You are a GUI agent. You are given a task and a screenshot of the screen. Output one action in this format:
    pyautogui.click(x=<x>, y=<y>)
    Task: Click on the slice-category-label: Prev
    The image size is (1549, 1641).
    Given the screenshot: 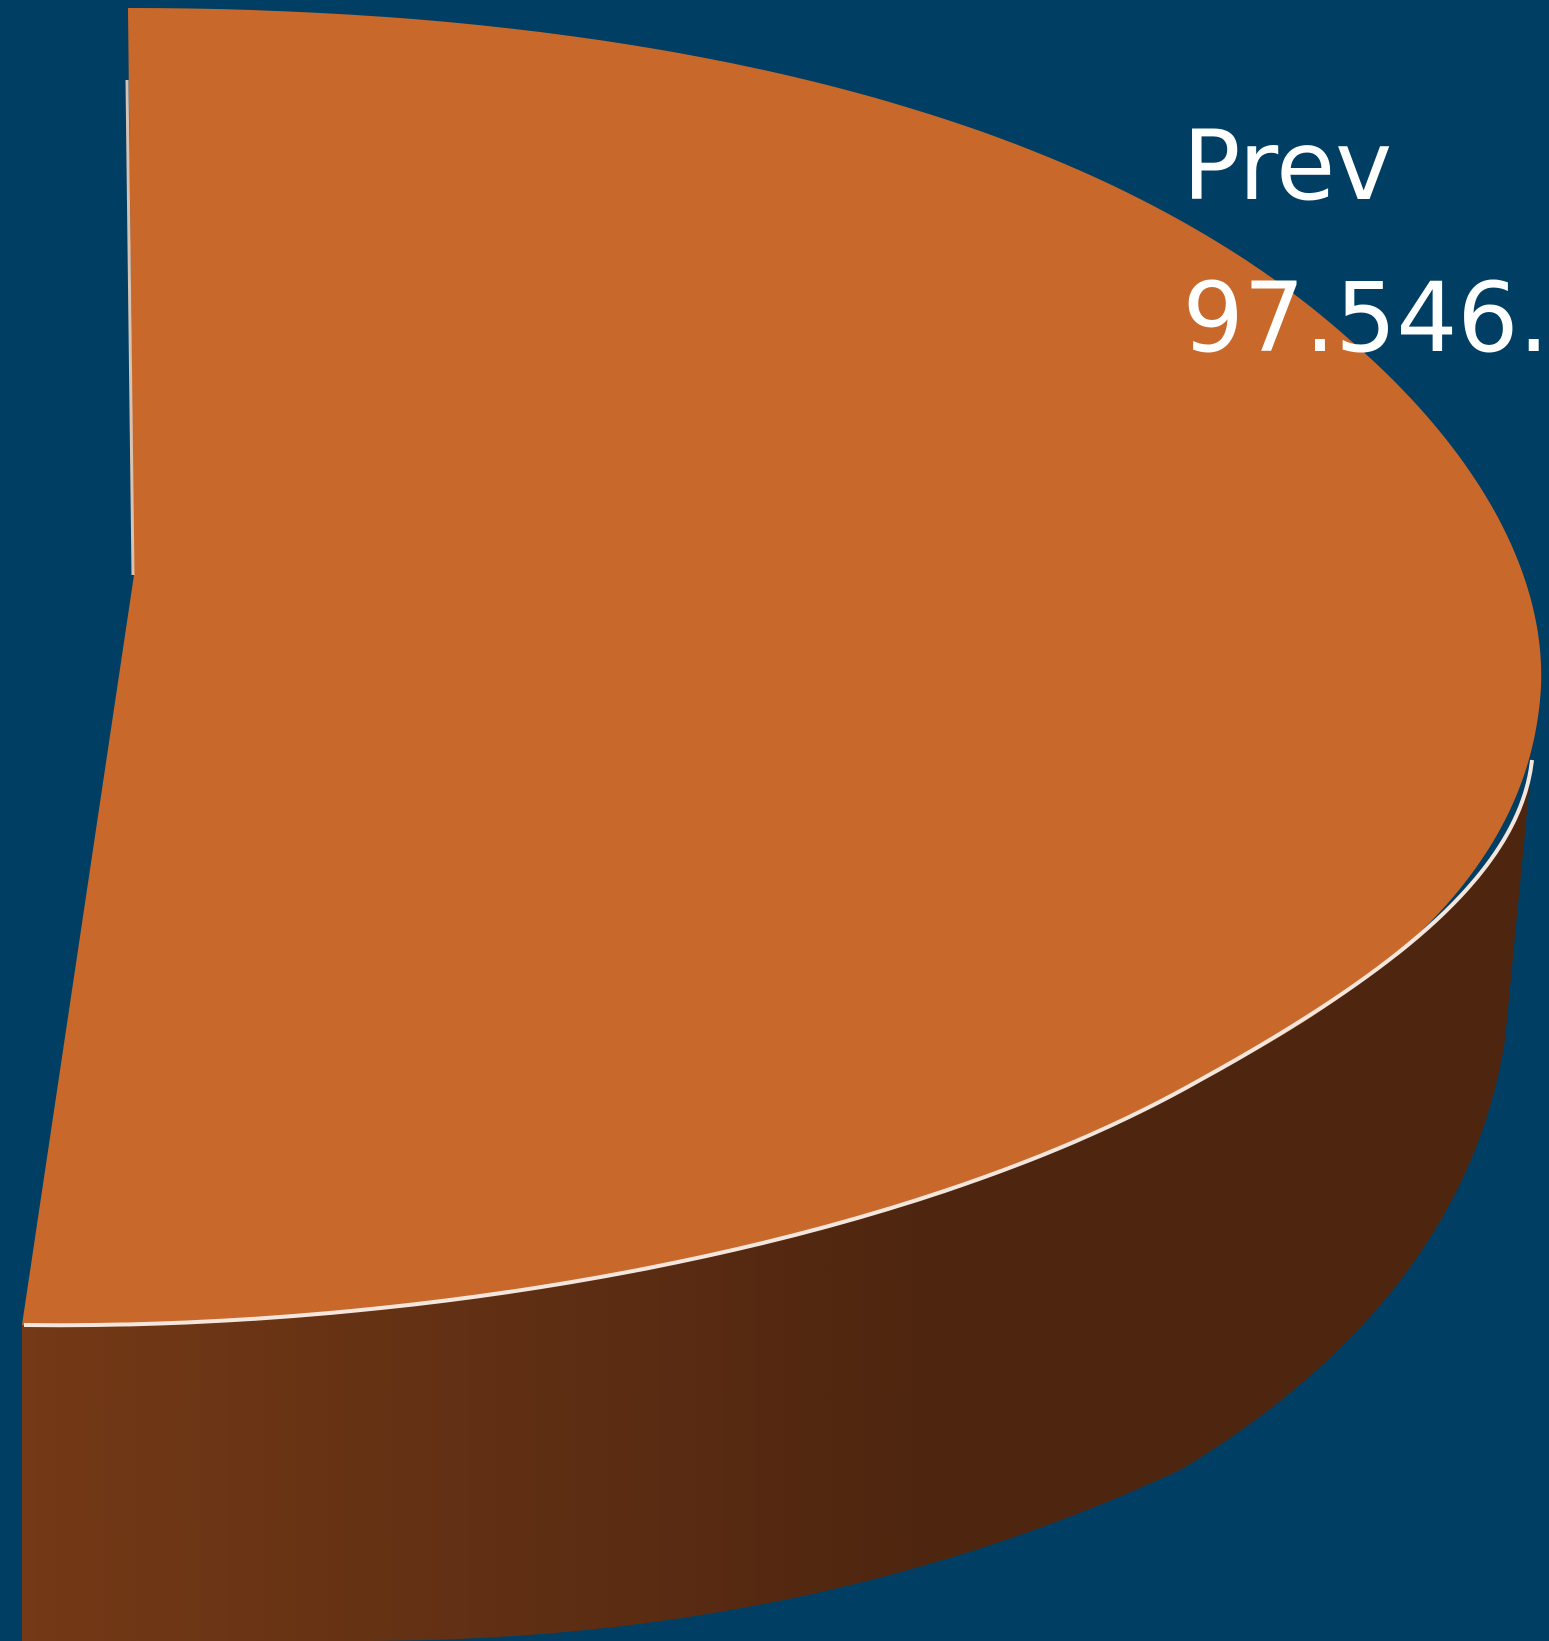 What is the action you would take?
    pyautogui.click(x=1287, y=166)
    